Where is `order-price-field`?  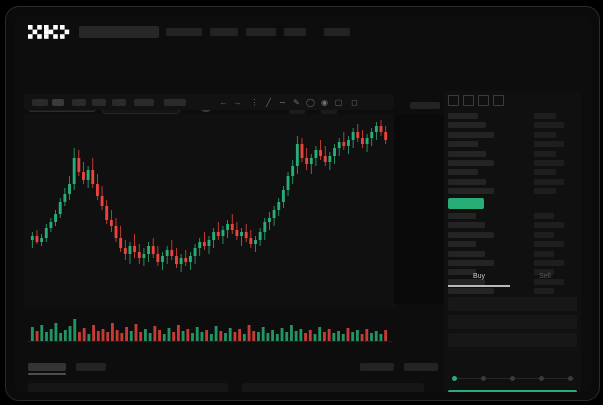
order-price-field is located at coordinates (512, 304).